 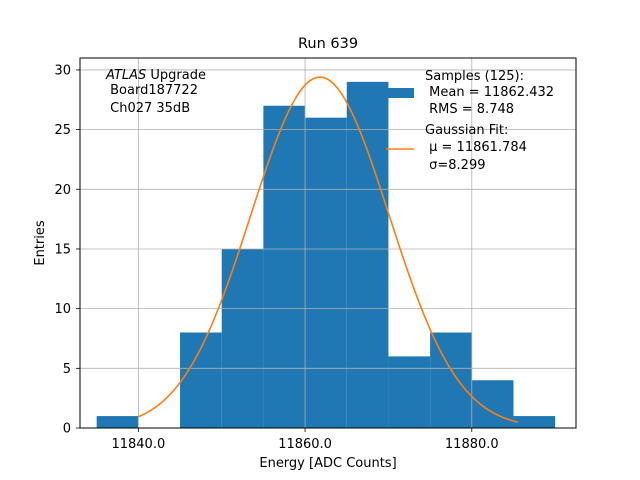 What do you see at coordinates (62, 130) in the screenshot?
I see `y-tick-label: 25` at bounding box center [62, 130].